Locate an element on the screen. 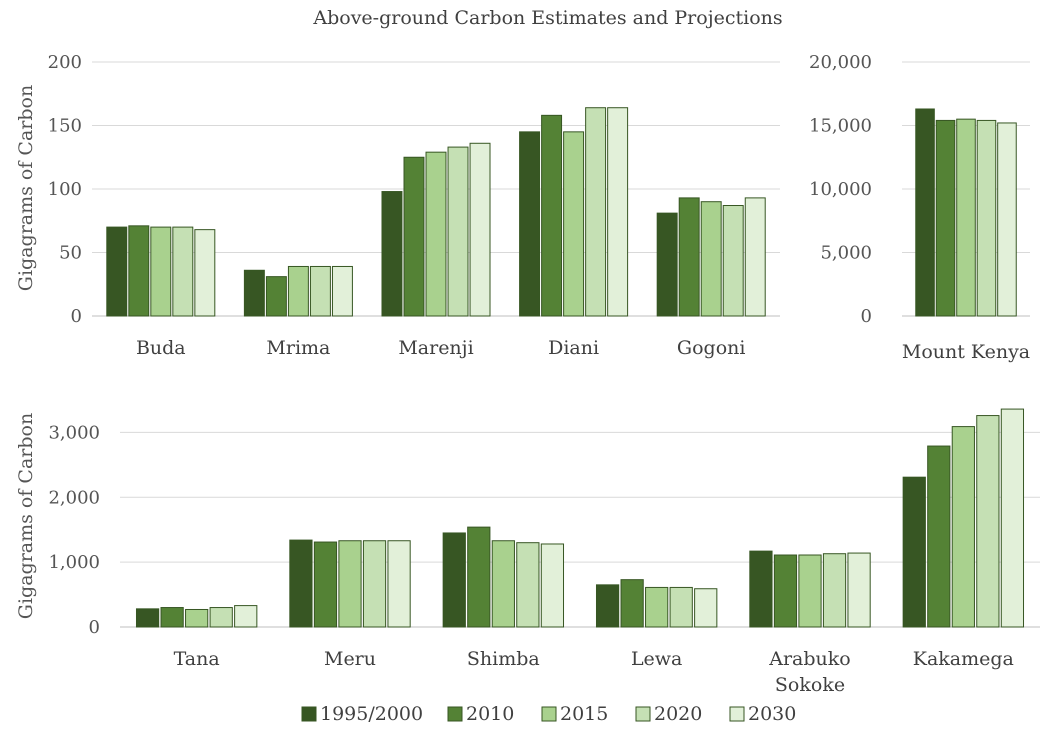 This screenshot has height=736, width=1042. y-tick-label: 2,000 is located at coordinates (74, 497).